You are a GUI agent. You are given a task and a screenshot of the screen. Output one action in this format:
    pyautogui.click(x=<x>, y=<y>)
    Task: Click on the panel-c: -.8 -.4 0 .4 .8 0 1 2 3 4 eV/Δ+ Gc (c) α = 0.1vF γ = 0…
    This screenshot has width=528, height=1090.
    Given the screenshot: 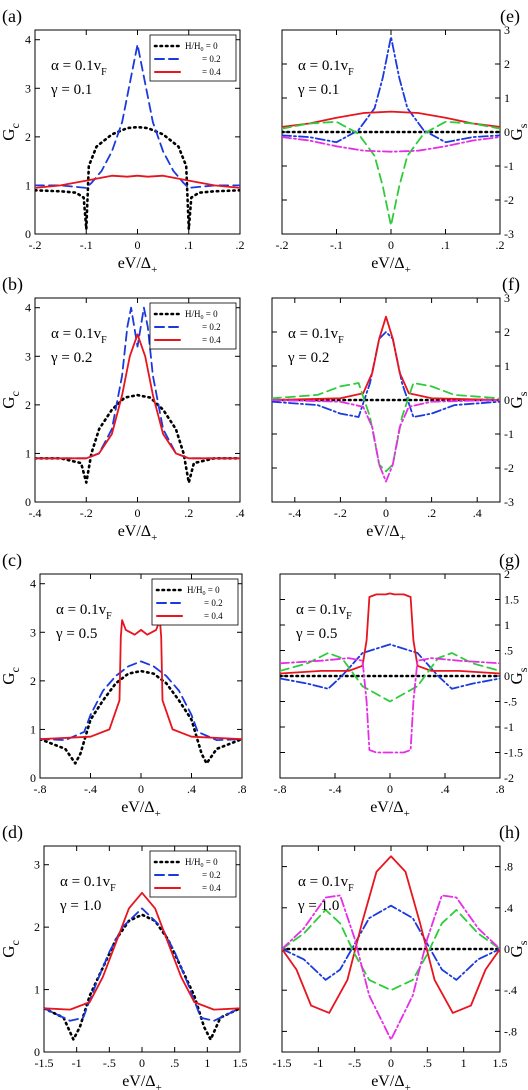 What is the action you would take?
    pyautogui.click(x=123, y=685)
    